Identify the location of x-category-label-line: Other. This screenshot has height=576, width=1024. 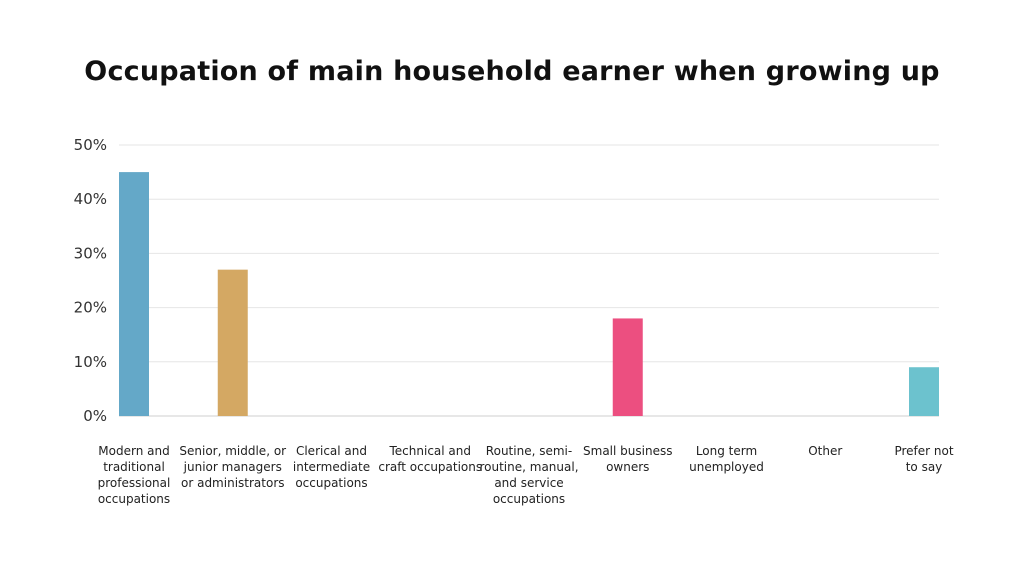
(825, 451).